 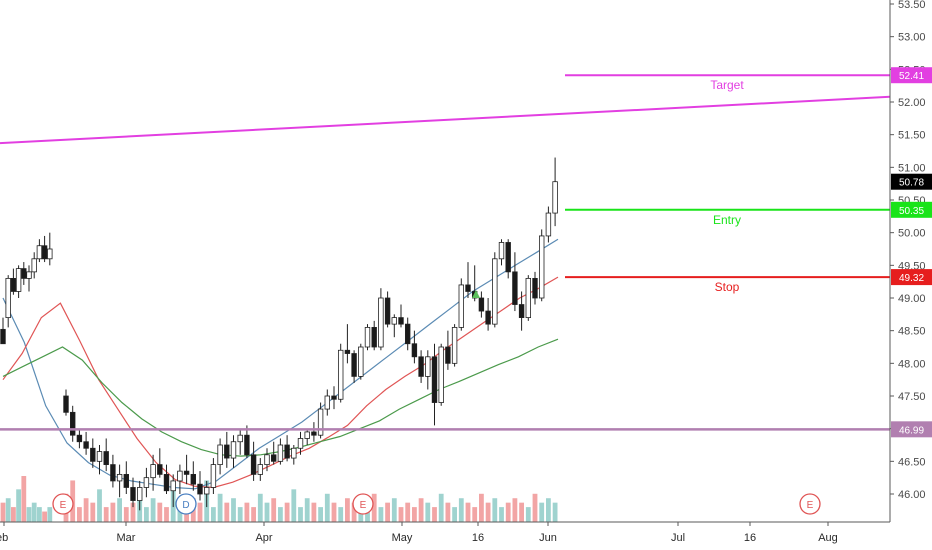 I want to click on event-marker: D, so click(x=186, y=504).